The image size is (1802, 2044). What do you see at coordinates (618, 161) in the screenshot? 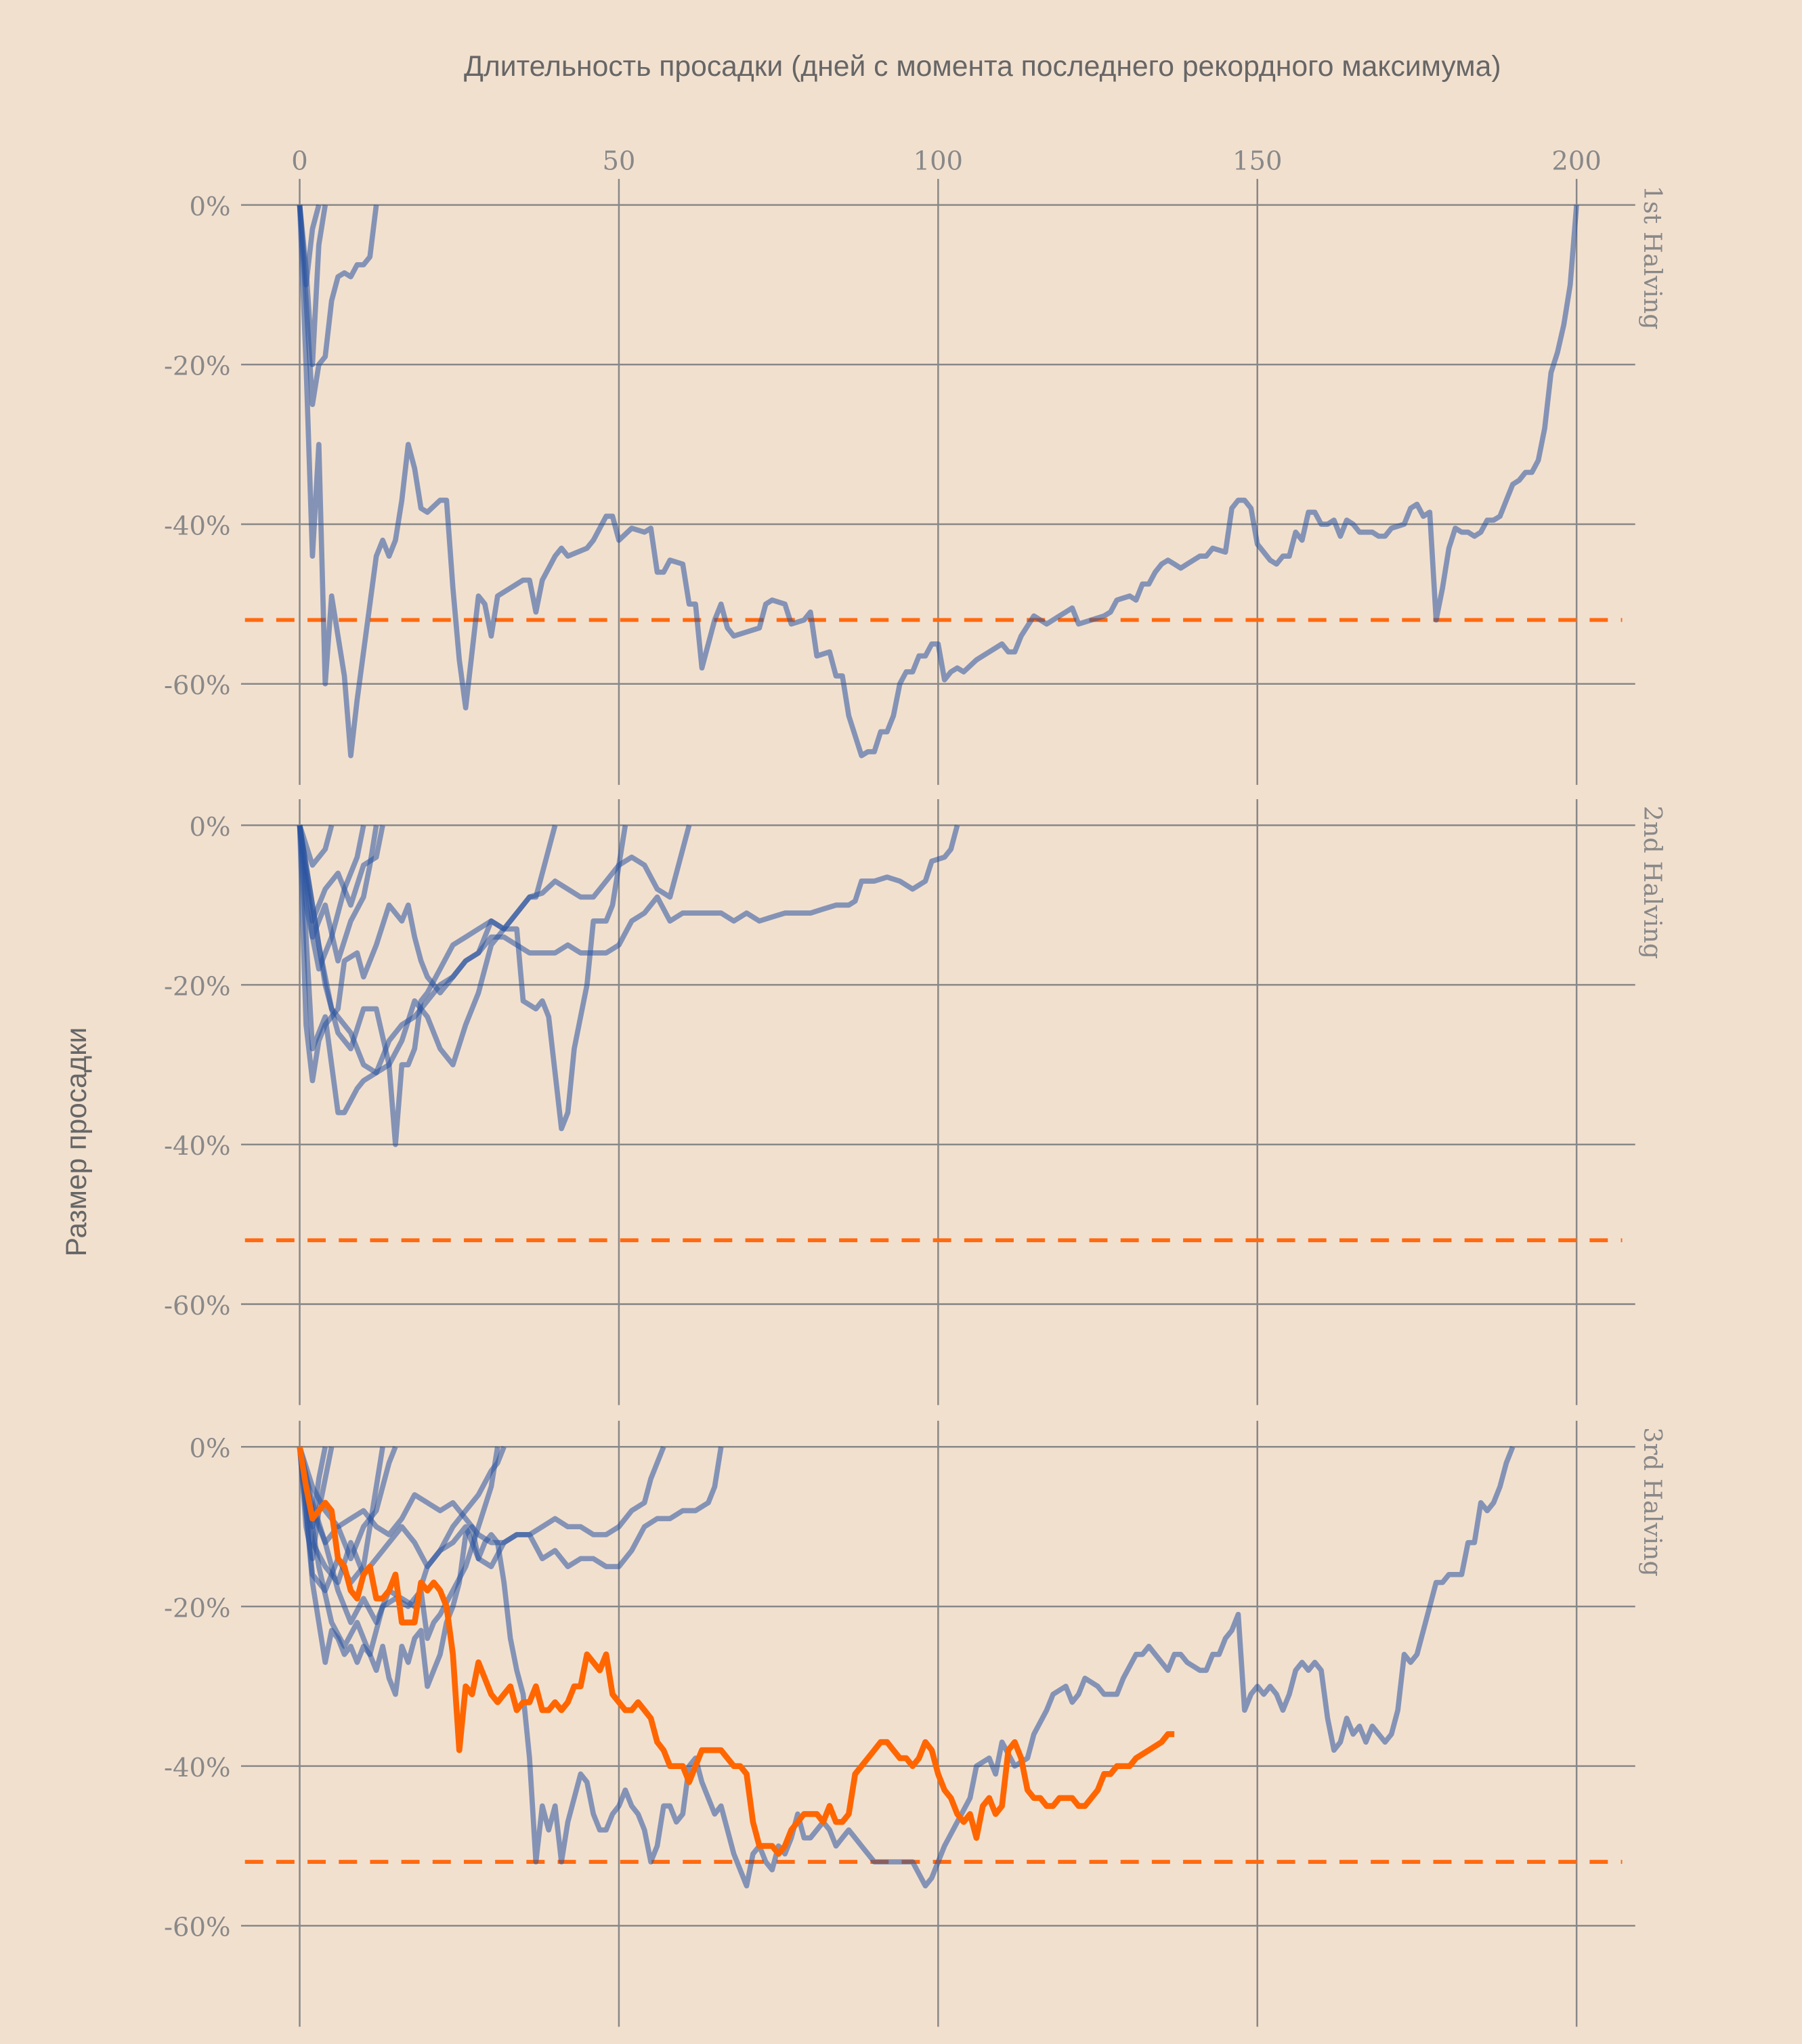
I see `x-tick-label: 50` at bounding box center [618, 161].